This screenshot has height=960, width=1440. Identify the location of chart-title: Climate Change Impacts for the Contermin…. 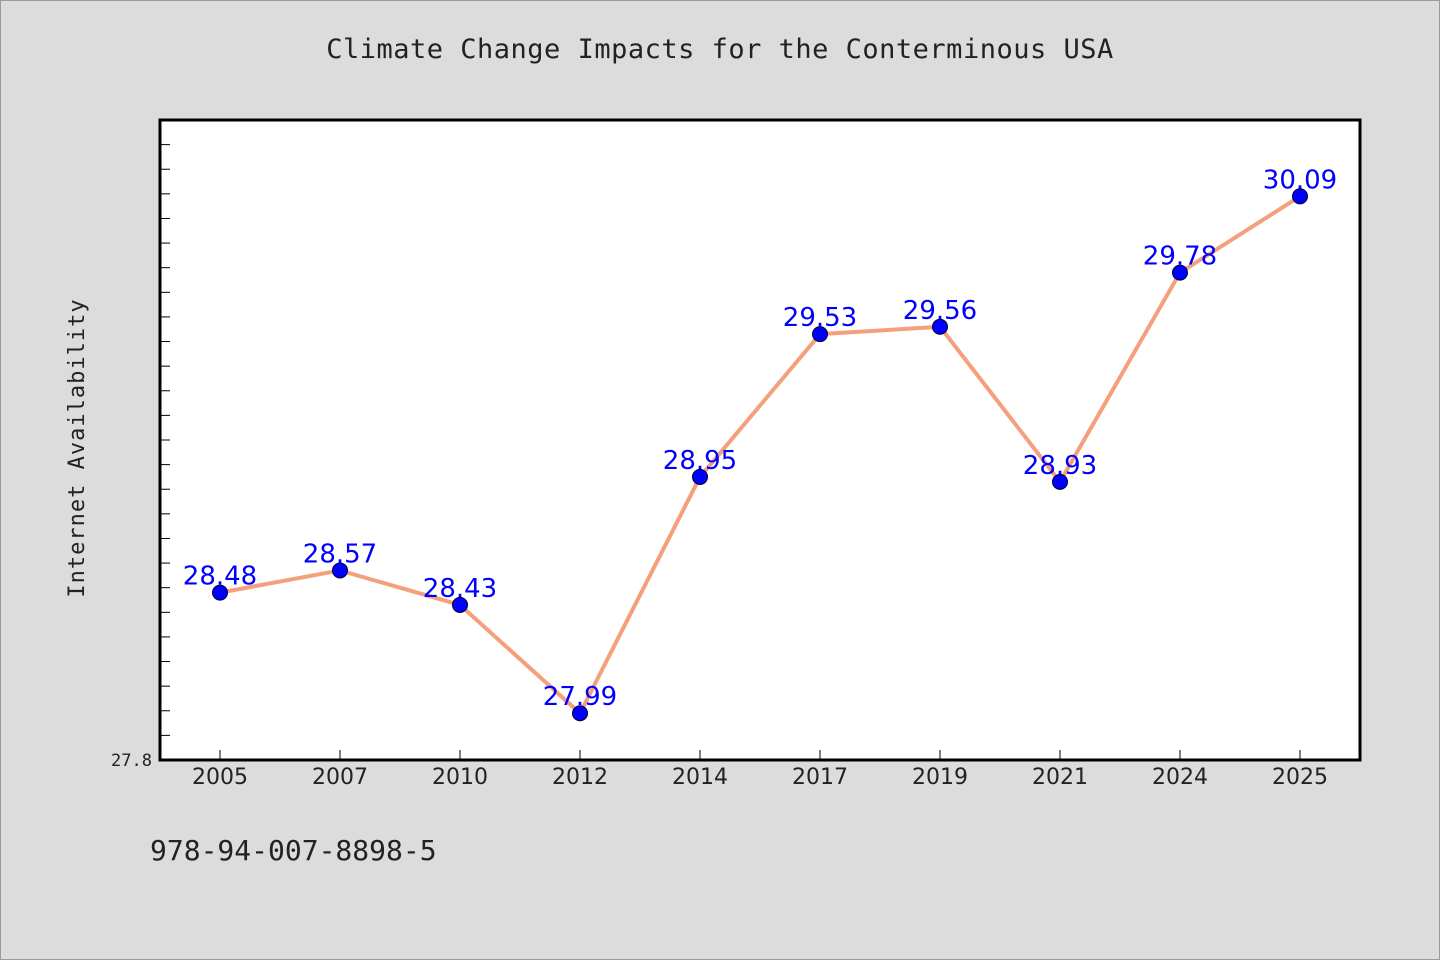
(720, 49).